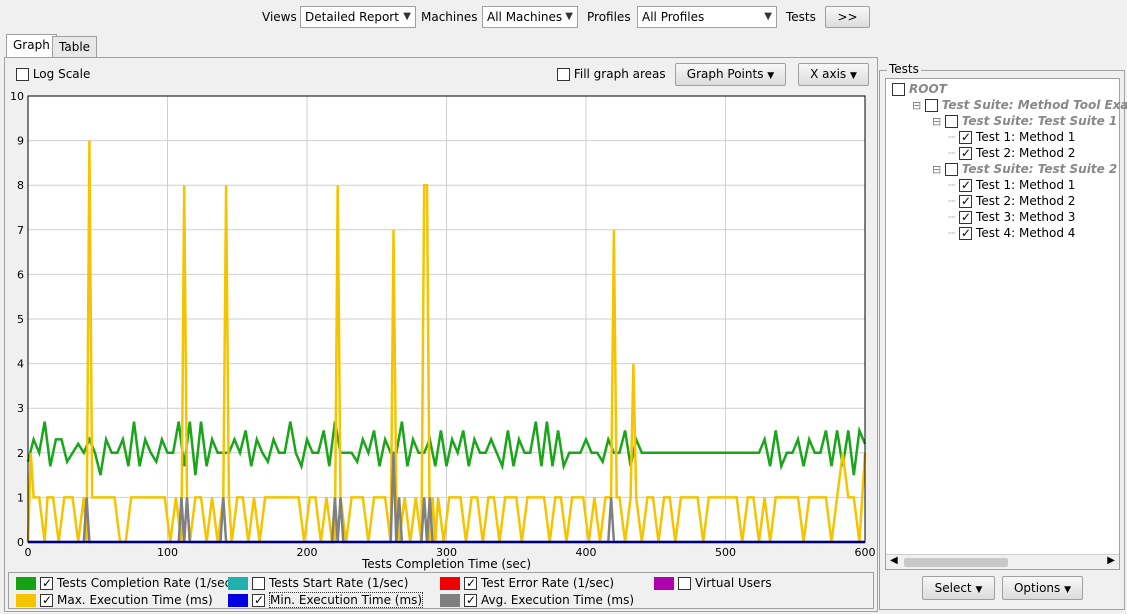 The height and width of the screenshot is (614, 1127). Describe the element at coordinates (279, 17) in the screenshot. I see `views-label: Views` at that location.